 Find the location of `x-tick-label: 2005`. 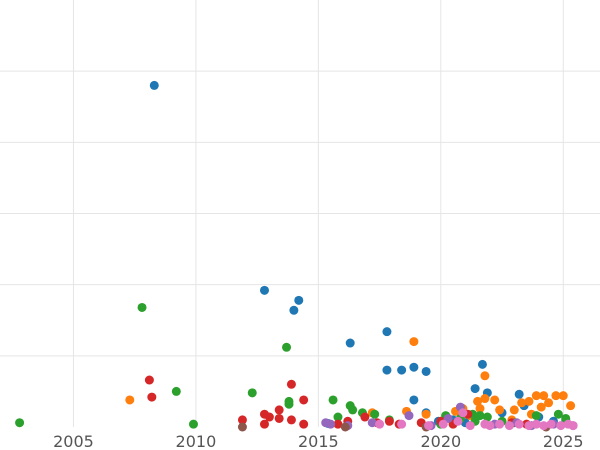

x-tick-label: 2005 is located at coordinates (73, 441).